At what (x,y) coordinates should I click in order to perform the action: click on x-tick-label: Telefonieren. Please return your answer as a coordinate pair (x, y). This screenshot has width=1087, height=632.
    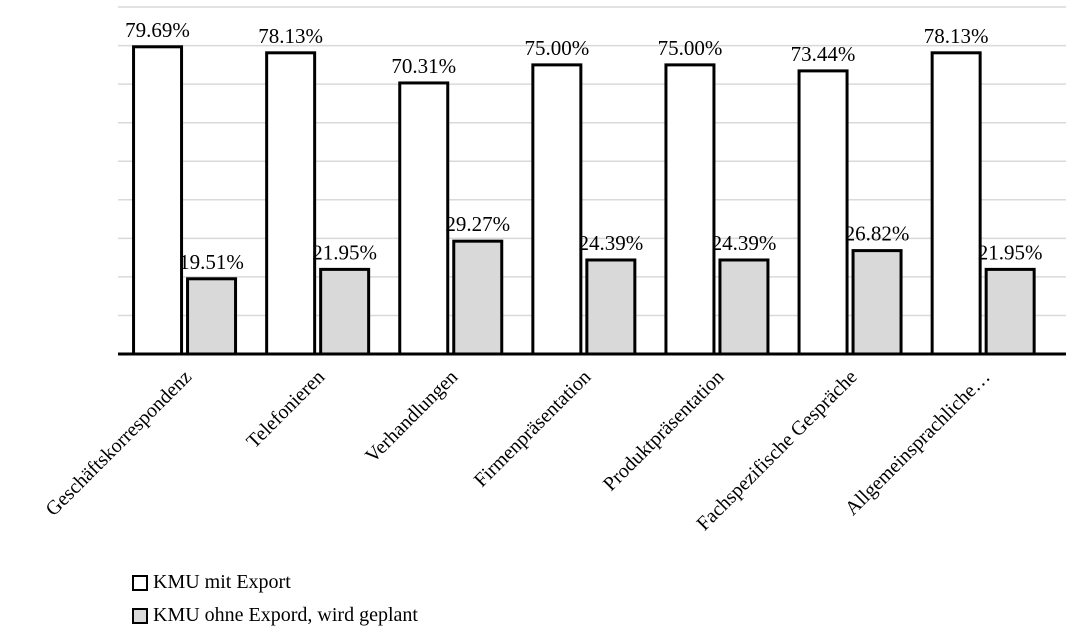
    Looking at the image, I should click on (285, 409).